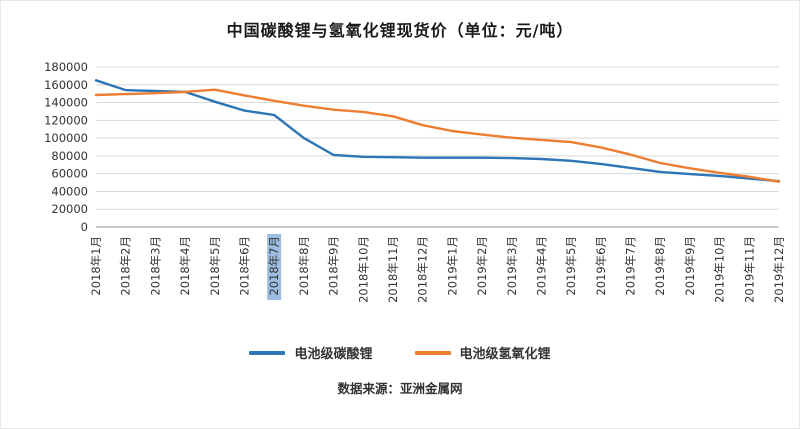 This screenshot has height=429, width=800. I want to click on x-tick: 2019年5月, so click(571, 266).